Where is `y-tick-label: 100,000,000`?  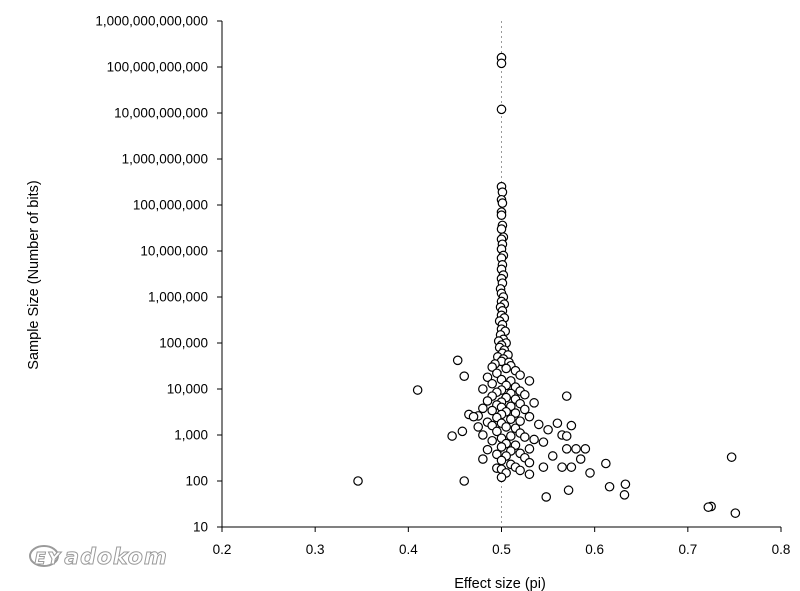
y-tick-label: 100,000,000 is located at coordinates (170, 205).